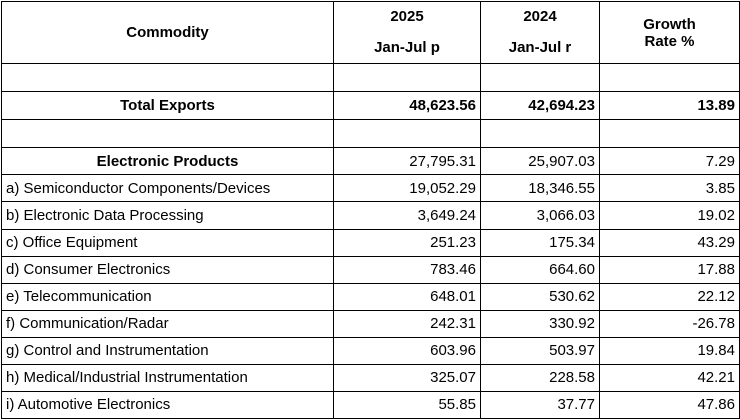 The height and width of the screenshot is (420, 740). I want to click on row-label: a) Semiconductor Components/Devices, so click(167, 188).